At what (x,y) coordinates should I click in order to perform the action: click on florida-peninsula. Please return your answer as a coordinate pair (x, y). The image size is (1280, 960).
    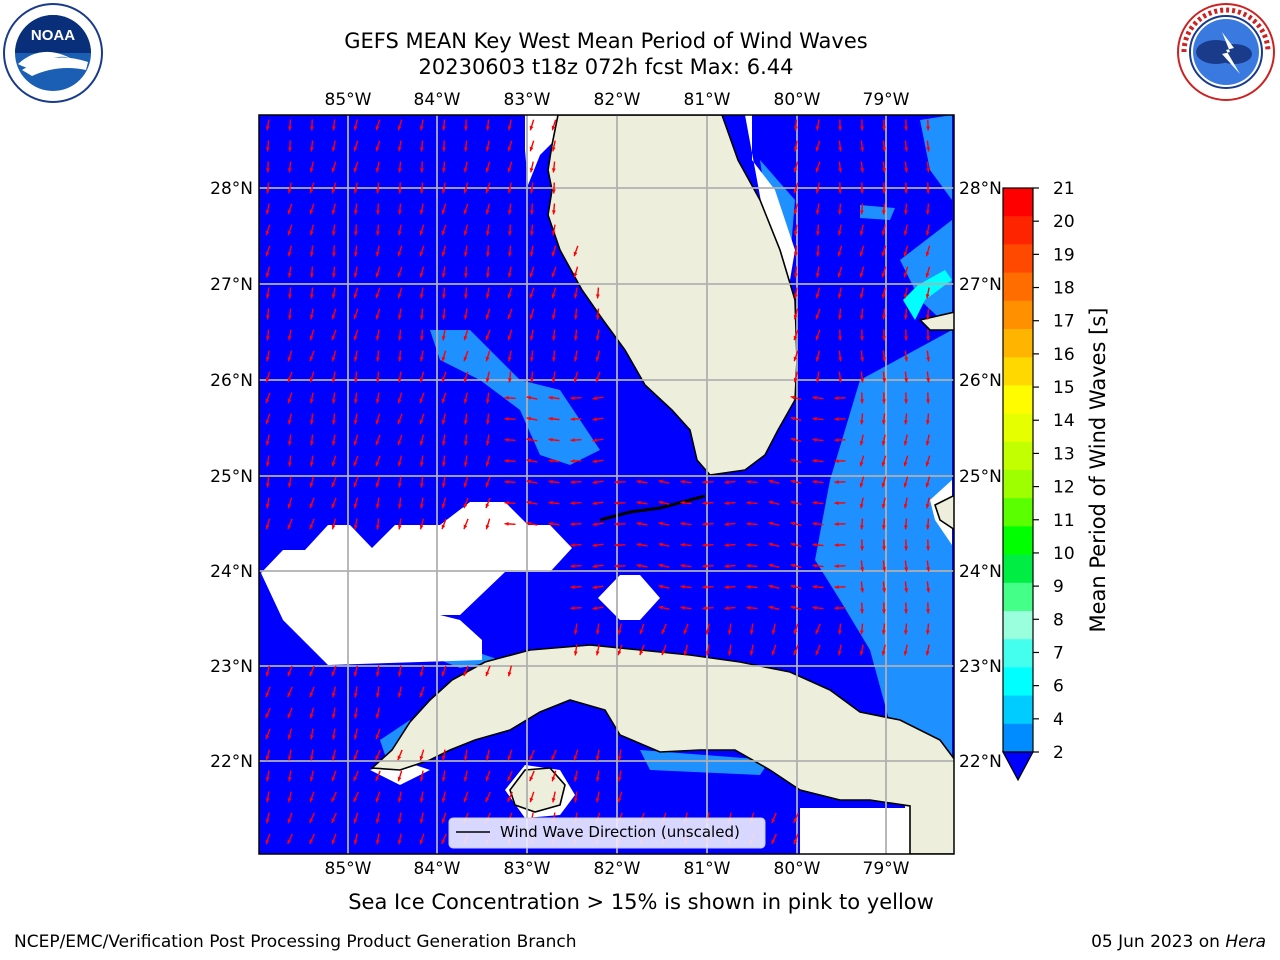
    Looking at the image, I should click on (672, 295).